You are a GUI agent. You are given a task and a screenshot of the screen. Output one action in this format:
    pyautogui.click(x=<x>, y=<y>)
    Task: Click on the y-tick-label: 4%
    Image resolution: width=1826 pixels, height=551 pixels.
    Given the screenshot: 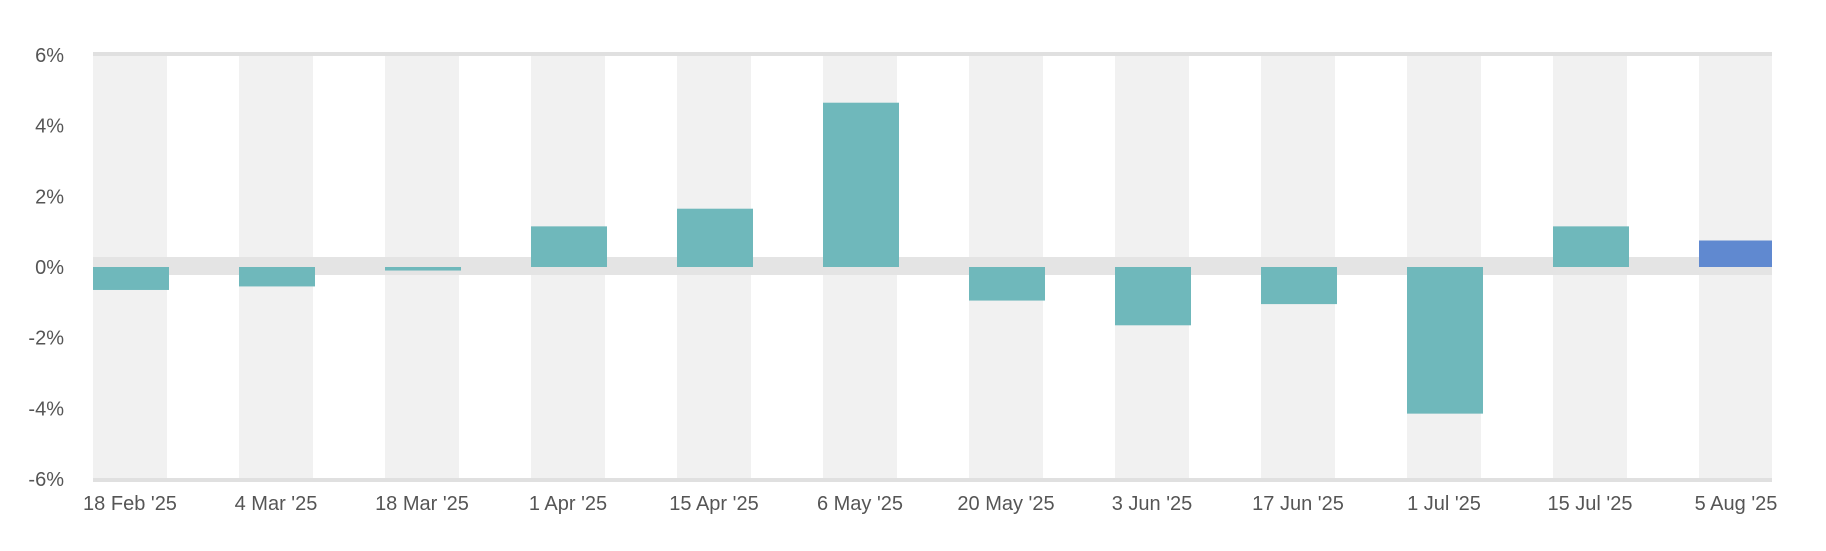 What is the action you would take?
    pyautogui.click(x=49, y=127)
    